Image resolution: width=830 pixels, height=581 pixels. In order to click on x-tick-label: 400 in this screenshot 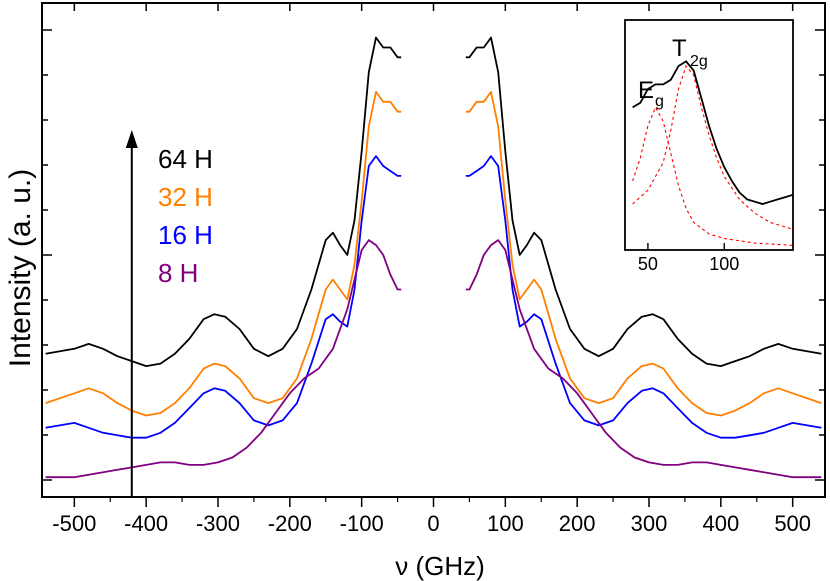, I will do `click(720, 523)`.